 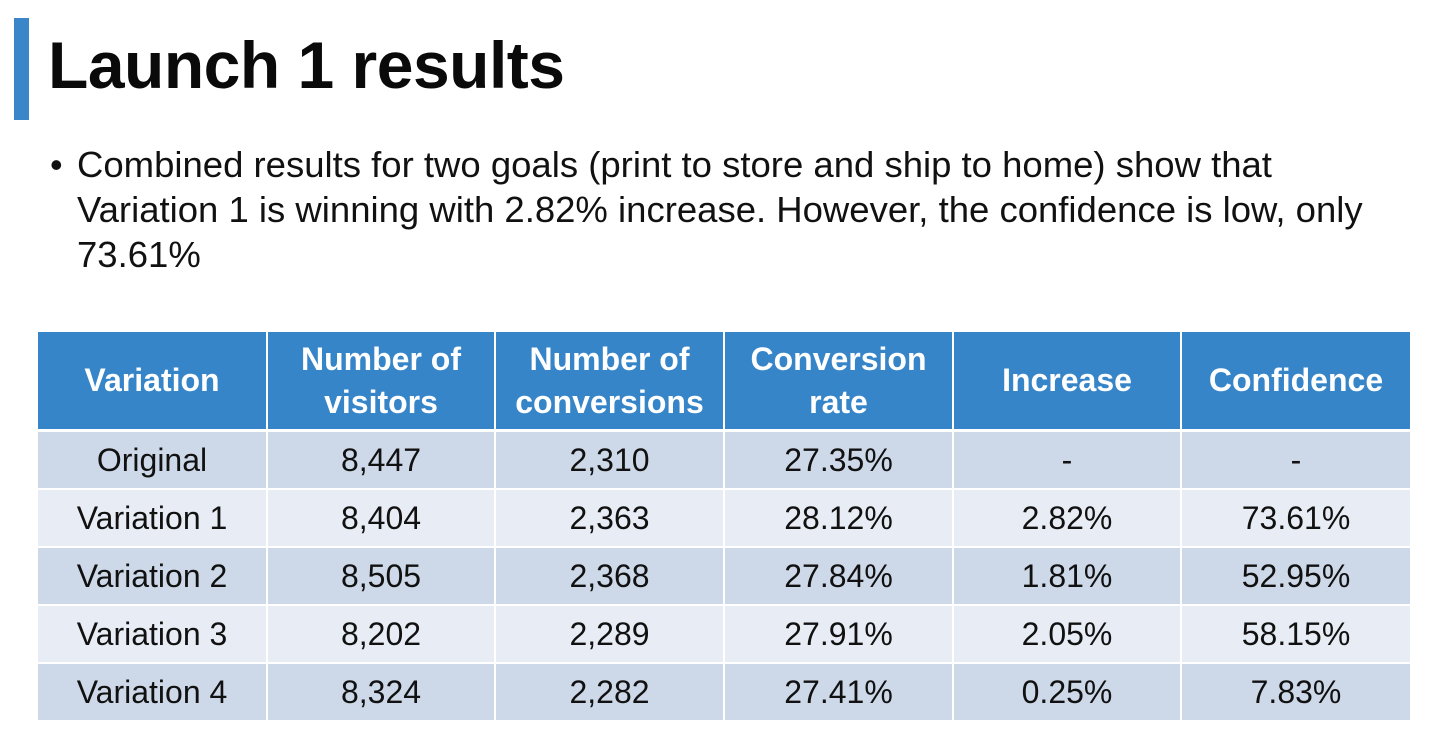 What do you see at coordinates (306, 65) in the screenshot?
I see `slide-title: Launch 1 results` at bounding box center [306, 65].